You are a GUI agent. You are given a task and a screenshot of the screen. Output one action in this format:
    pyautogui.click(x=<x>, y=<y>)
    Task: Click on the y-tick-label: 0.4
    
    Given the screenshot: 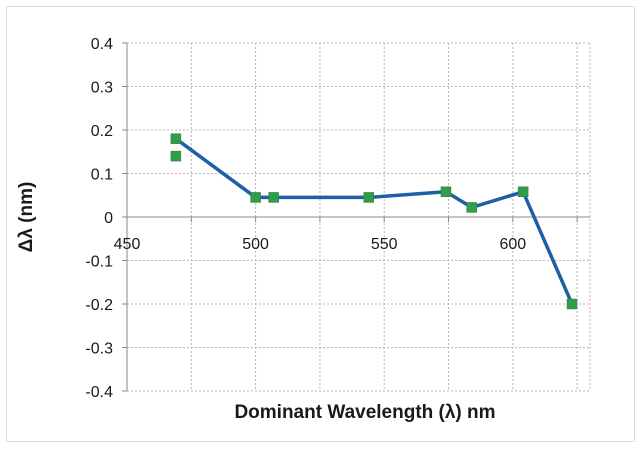 What is the action you would take?
    pyautogui.click(x=102, y=44)
    